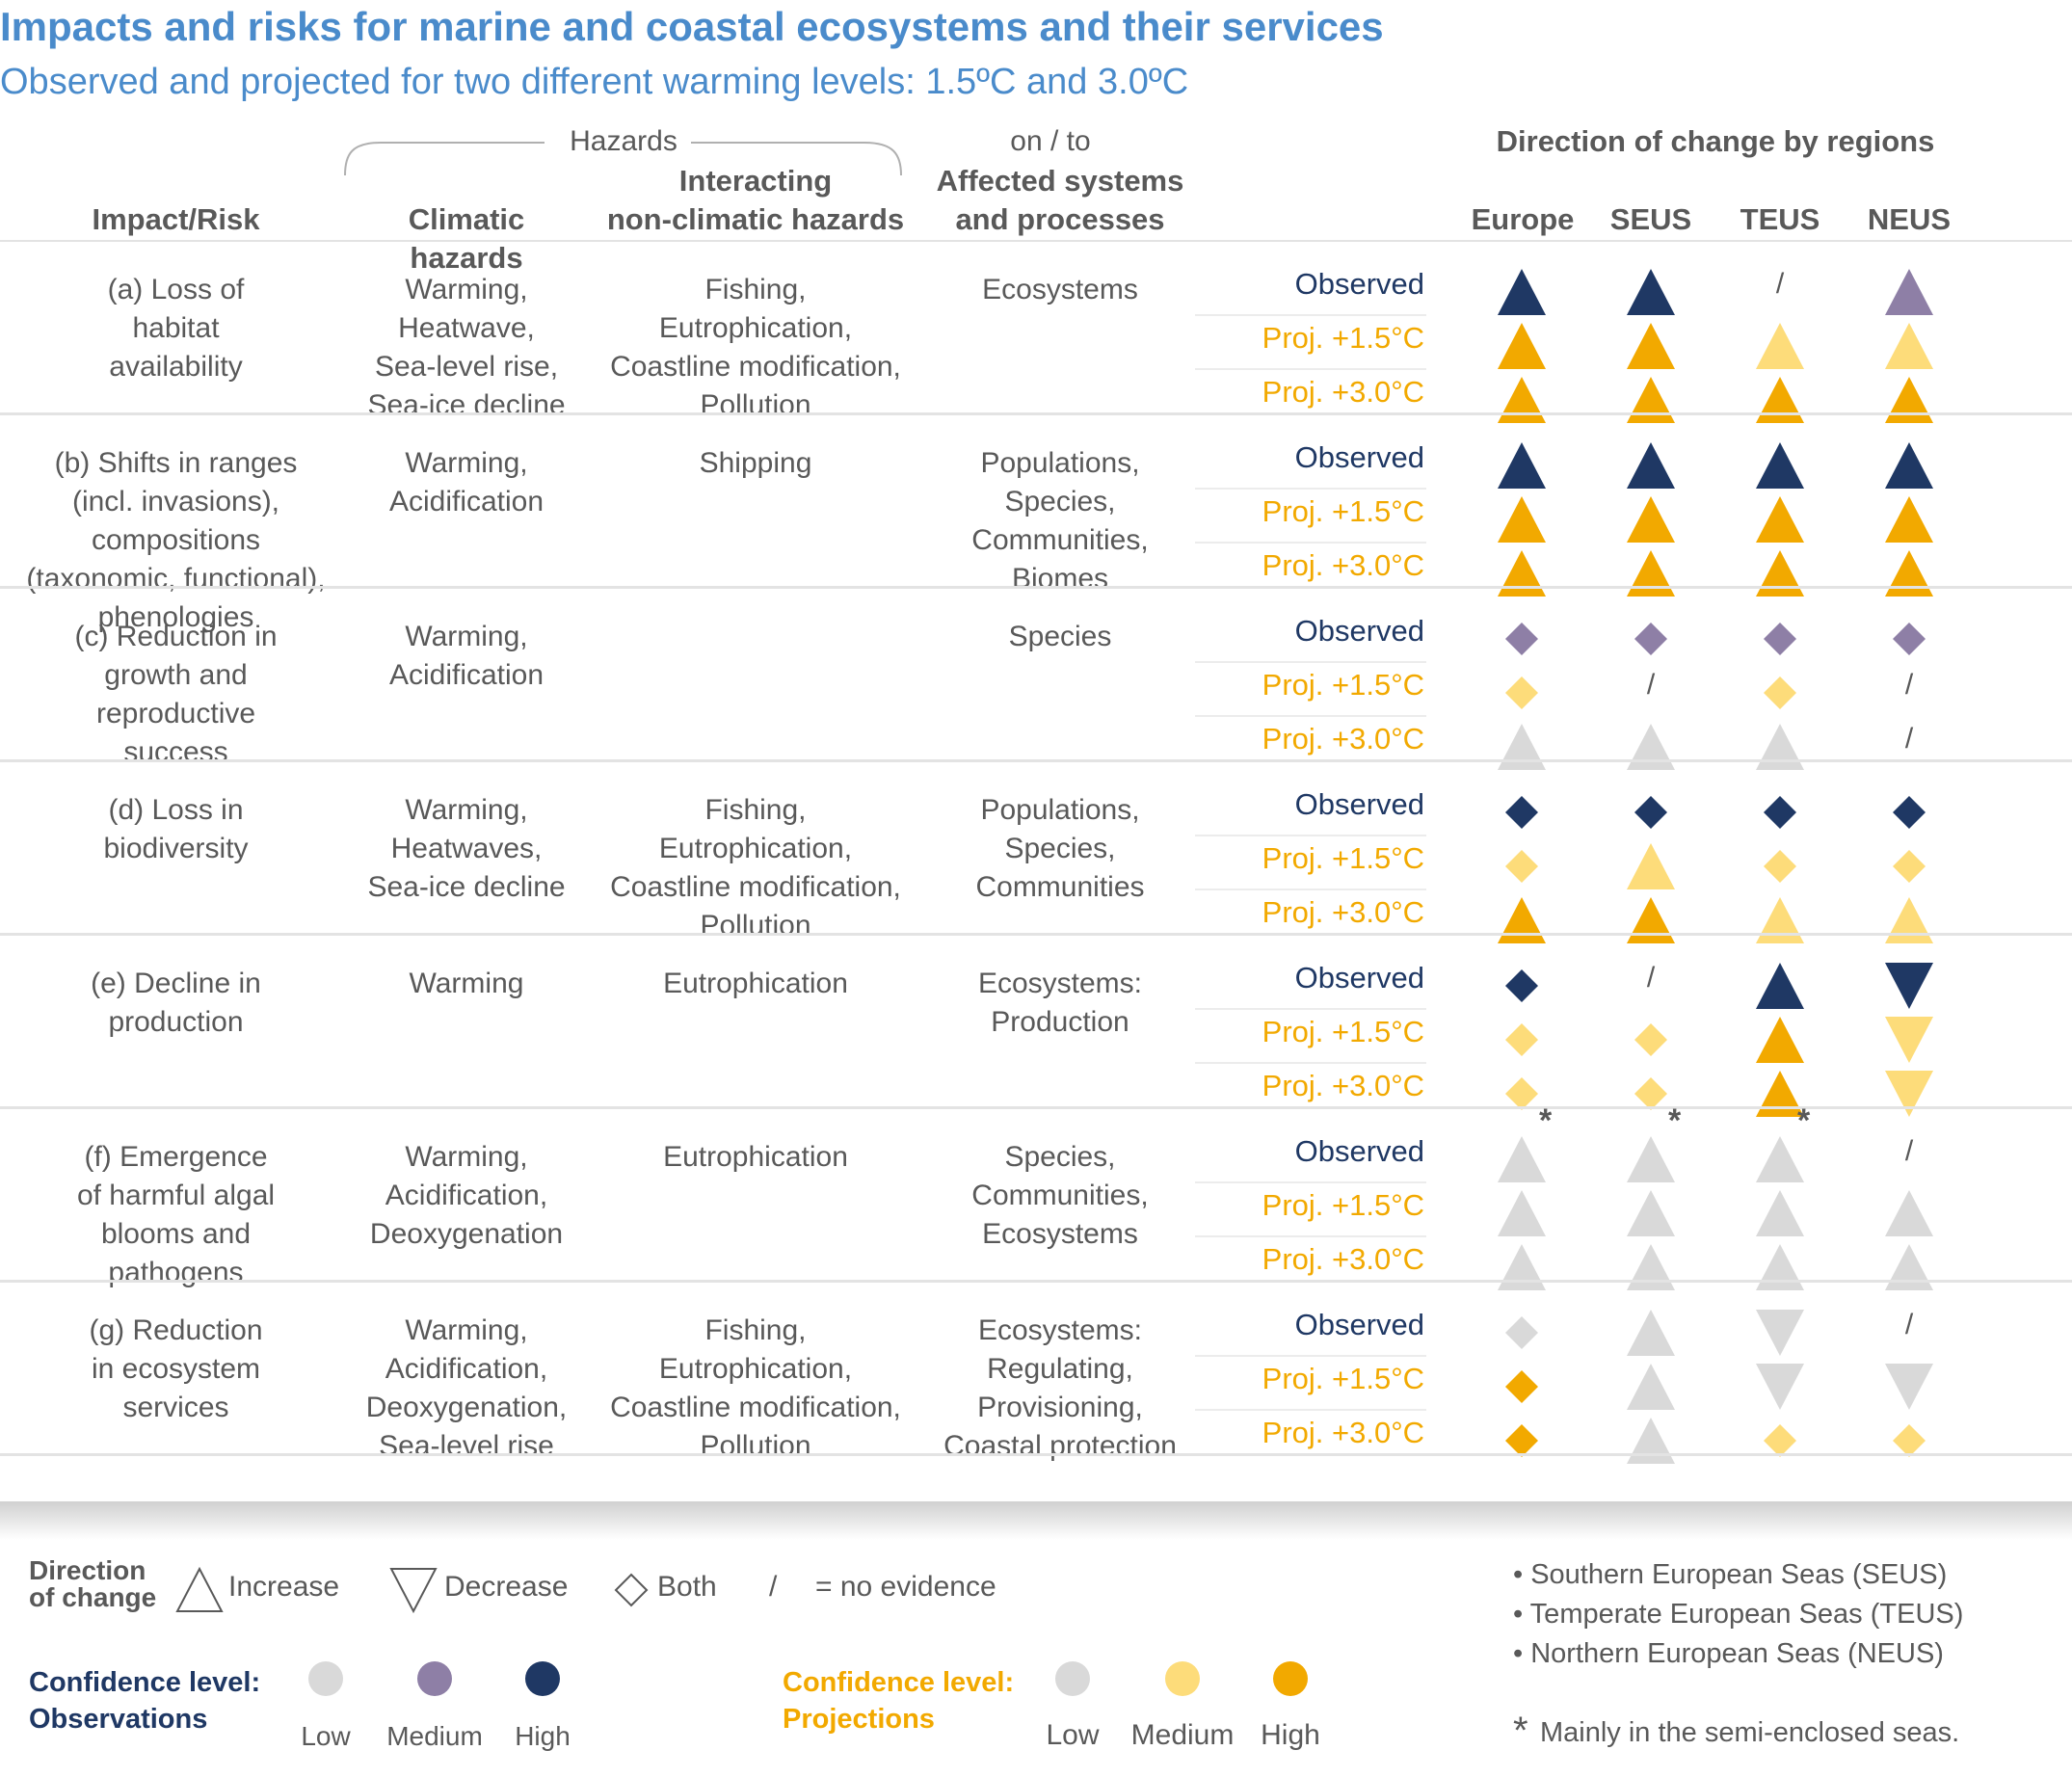 Image resolution: width=2072 pixels, height=1777 pixels. What do you see at coordinates (176, 1195) in the screenshot?
I see `impact-text-line: of harmful algal` at bounding box center [176, 1195].